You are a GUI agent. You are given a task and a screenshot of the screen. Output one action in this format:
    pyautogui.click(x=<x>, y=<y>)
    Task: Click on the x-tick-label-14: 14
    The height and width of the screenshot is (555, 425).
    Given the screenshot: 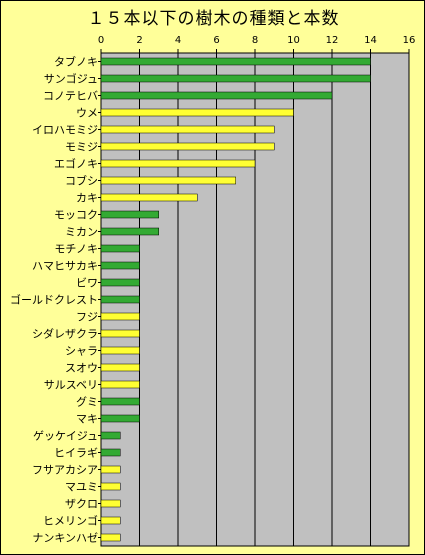 What is the action you would take?
    pyautogui.click(x=370, y=40)
    